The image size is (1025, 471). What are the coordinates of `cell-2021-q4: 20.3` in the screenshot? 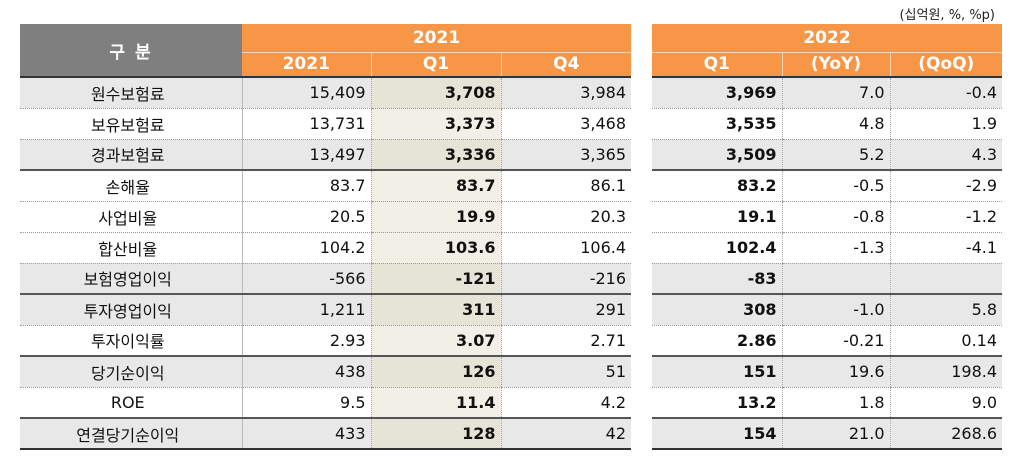 It's located at (566, 217).